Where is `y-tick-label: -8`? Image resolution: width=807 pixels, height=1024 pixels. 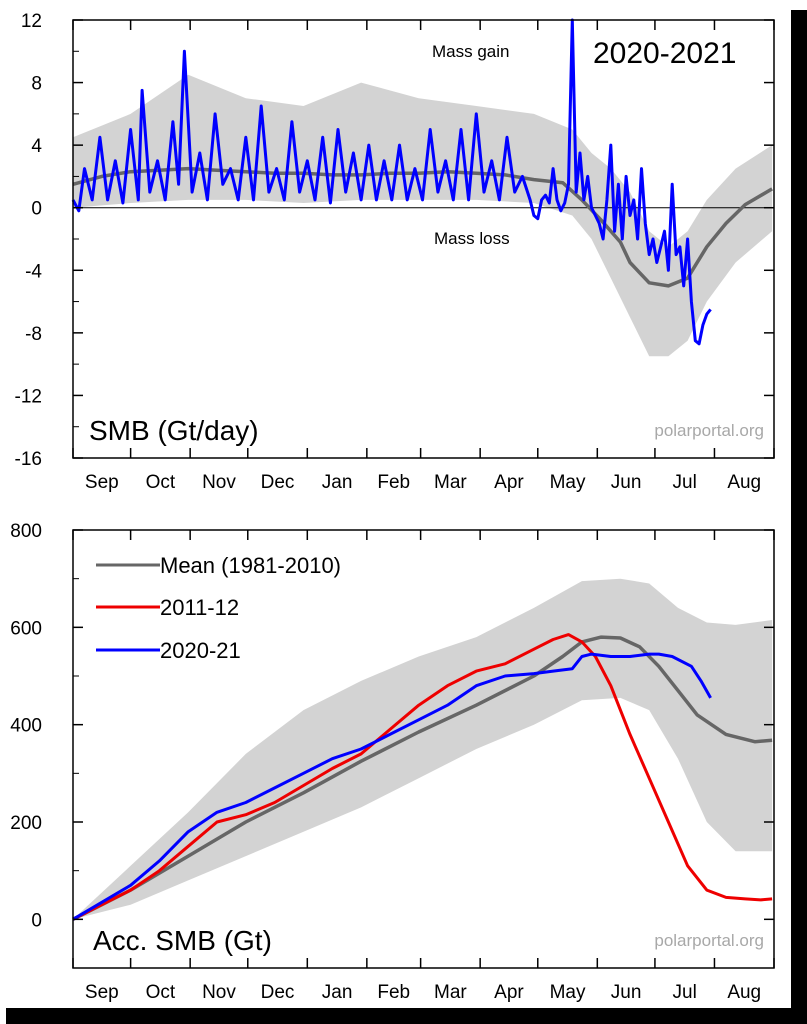
y-tick-label: -8 is located at coordinates (33, 334).